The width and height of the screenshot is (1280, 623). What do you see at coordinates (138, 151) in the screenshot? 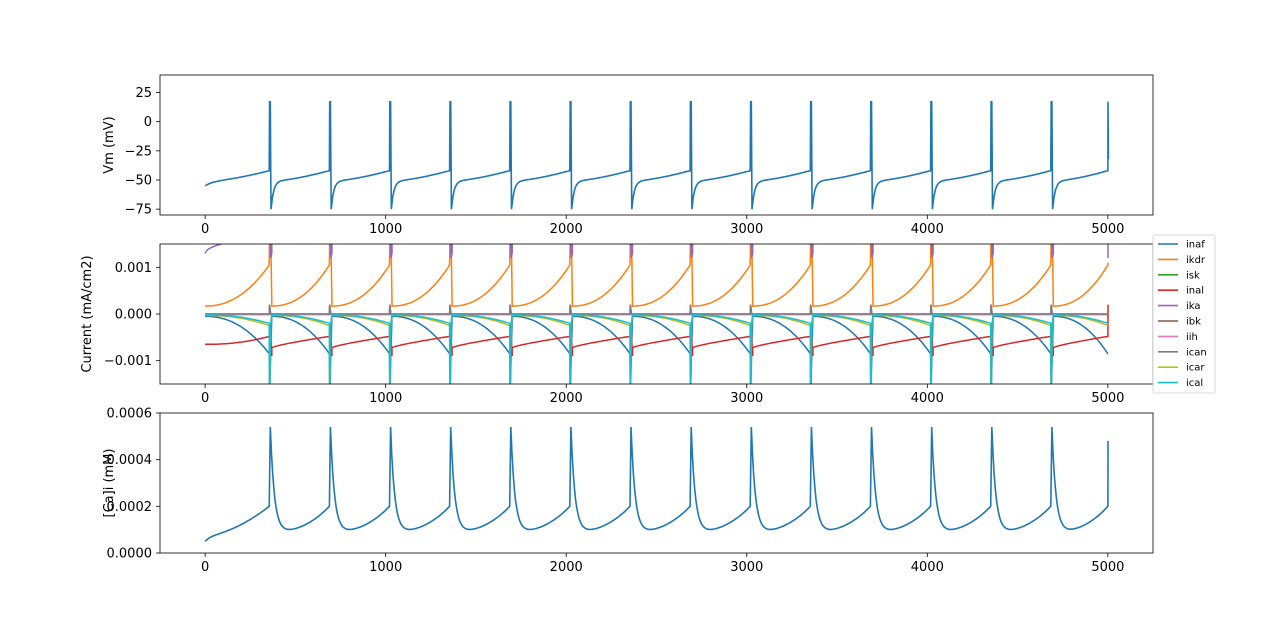
I see `y-tick-label: −25` at bounding box center [138, 151].